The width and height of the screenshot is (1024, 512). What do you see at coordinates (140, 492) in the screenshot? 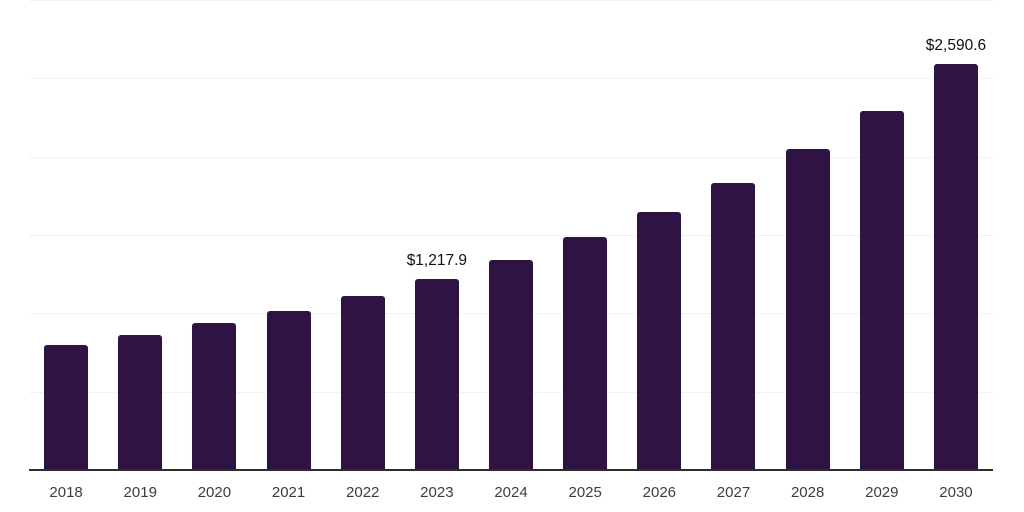
I see `x-tick-label-2019: 2019` at bounding box center [140, 492].